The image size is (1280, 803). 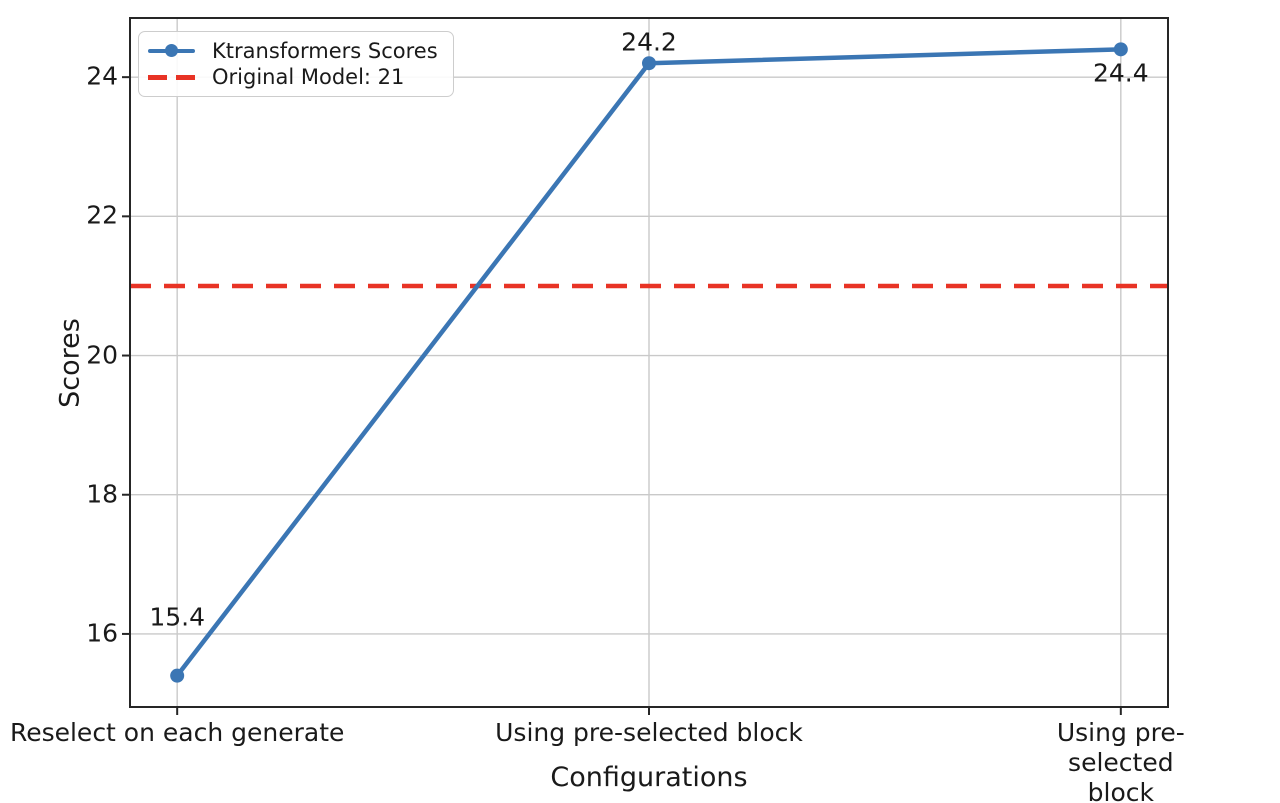 I want to click on y-tick-label: 18, so click(x=102, y=494).